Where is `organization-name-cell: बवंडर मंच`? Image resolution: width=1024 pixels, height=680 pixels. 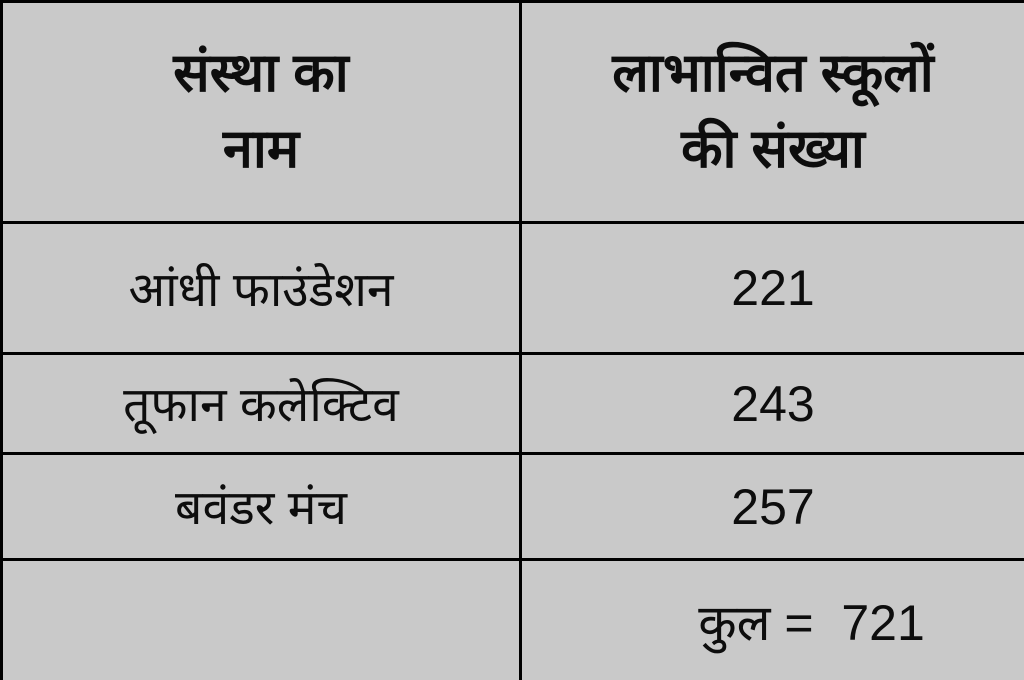
organization-name-cell: बवंडर मंच is located at coordinates (261, 506).